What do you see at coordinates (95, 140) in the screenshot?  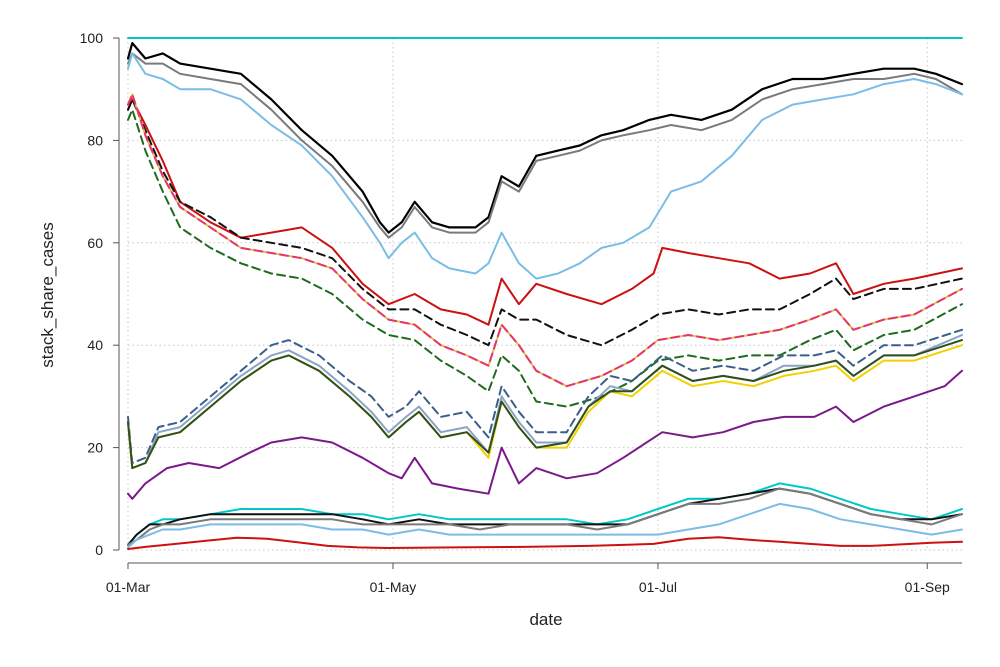 I see `y-tick-label: 80` at bounding box center [95, 140].